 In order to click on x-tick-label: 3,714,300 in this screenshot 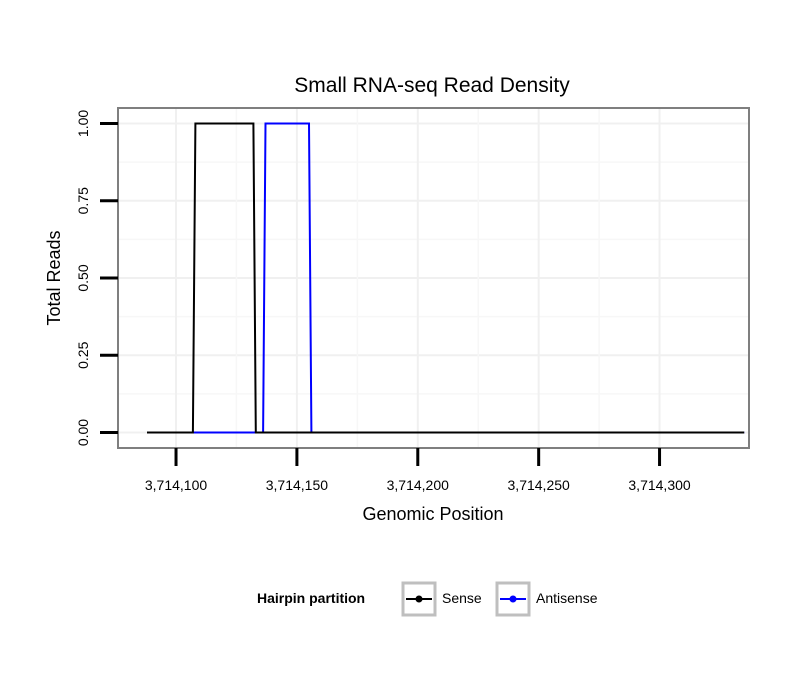, I will do `click(659, 485)`.